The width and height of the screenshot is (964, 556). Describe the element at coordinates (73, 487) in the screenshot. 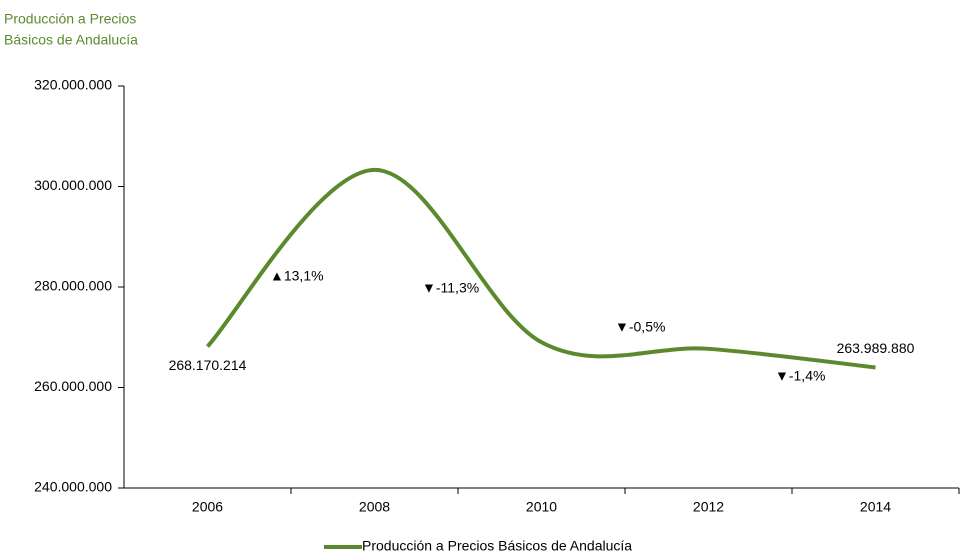

I see `y-tick-label: 240.000.000` at that location.